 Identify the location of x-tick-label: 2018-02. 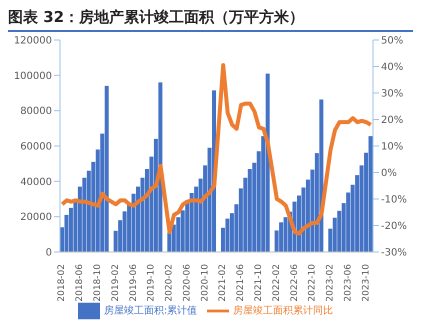
(62, 283).